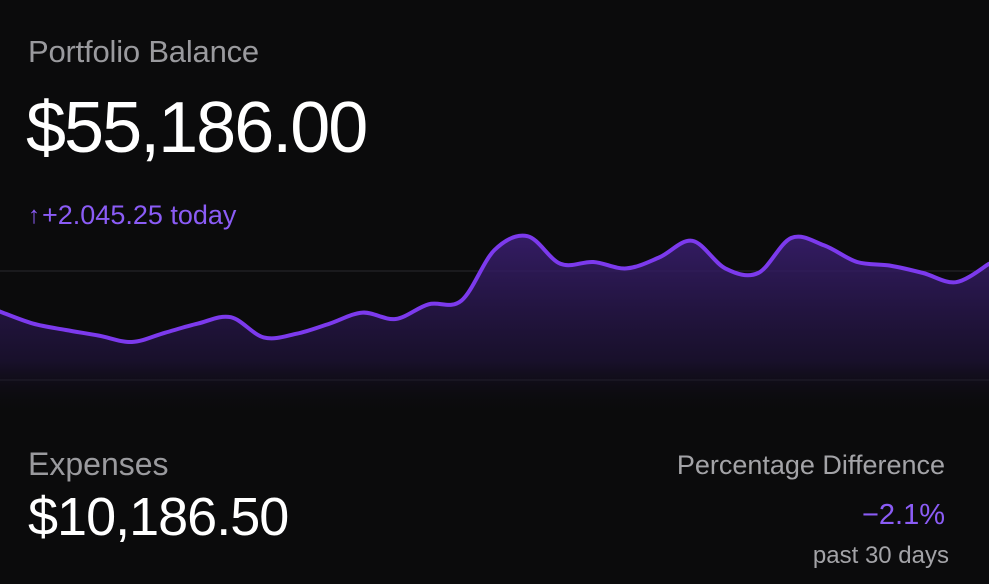 The width and height of the screenshot is (989, 584). What do you see at coordinates (880, 555) in the screenshot?
I see `percentage-difference-period: past 30 days` at bounding box center [880, 555].